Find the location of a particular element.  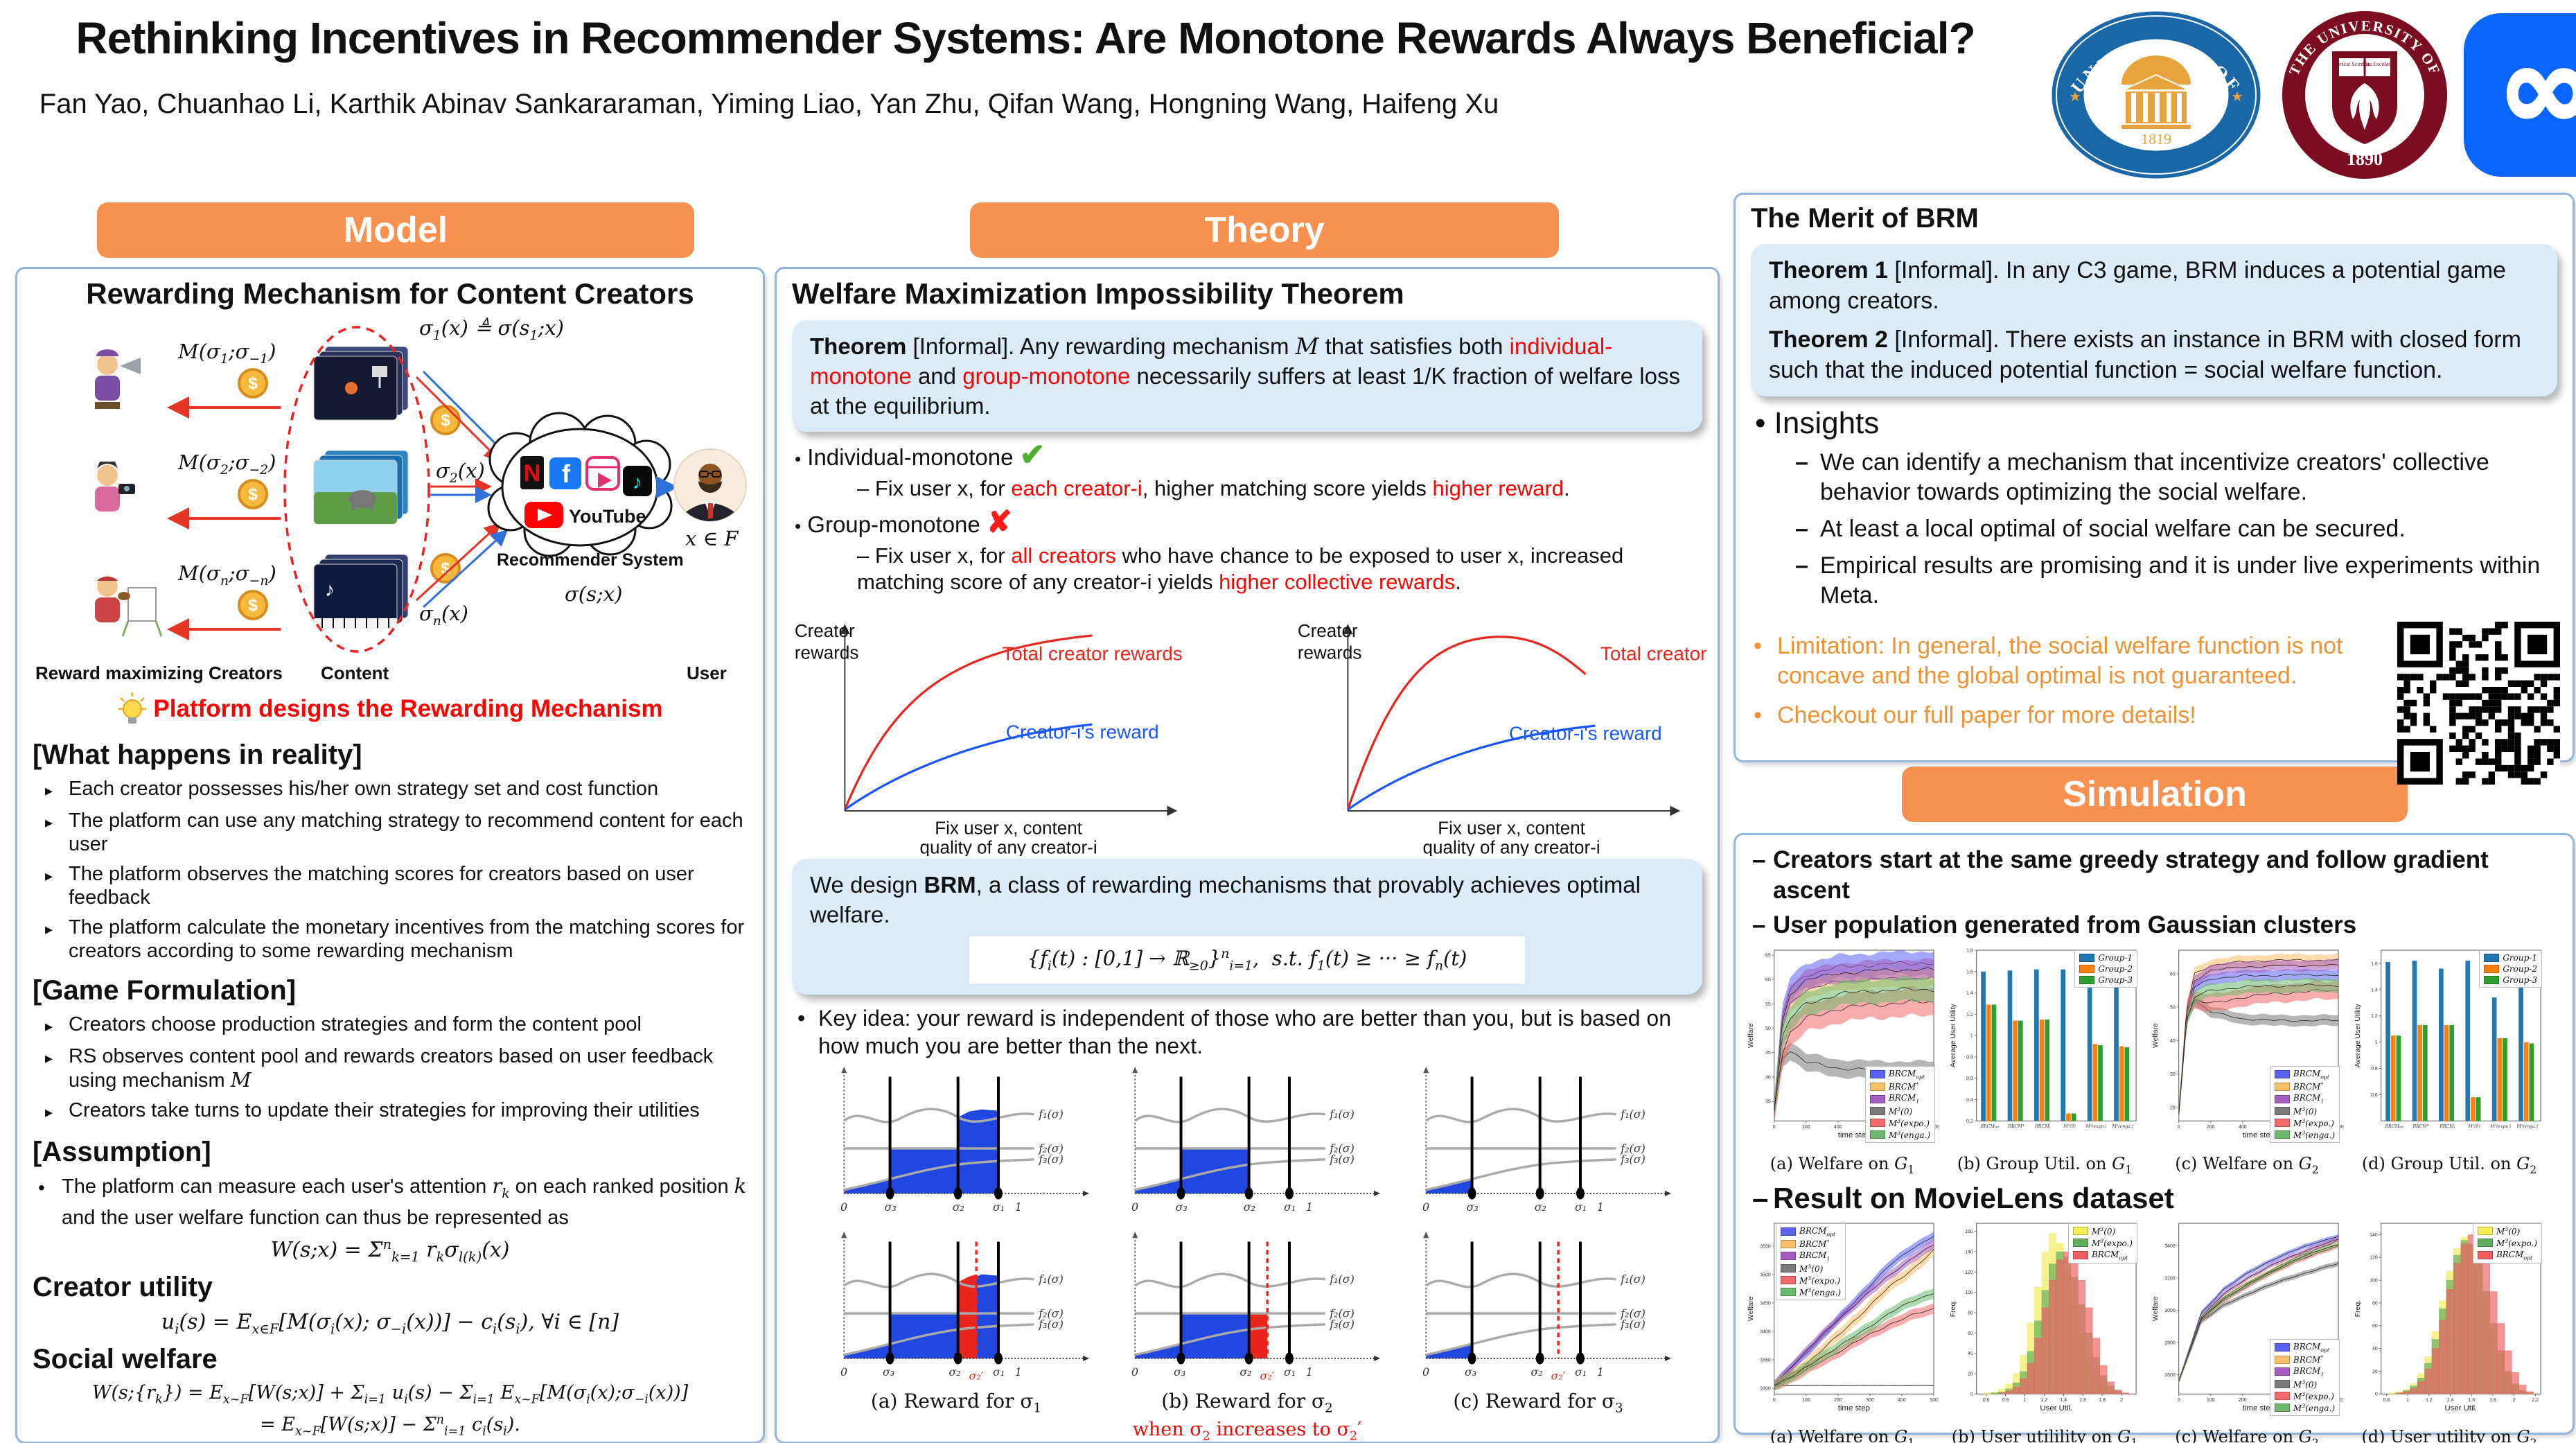

chart-caption: (a) Reward for σ1 is located at coordinates (956, 1403).